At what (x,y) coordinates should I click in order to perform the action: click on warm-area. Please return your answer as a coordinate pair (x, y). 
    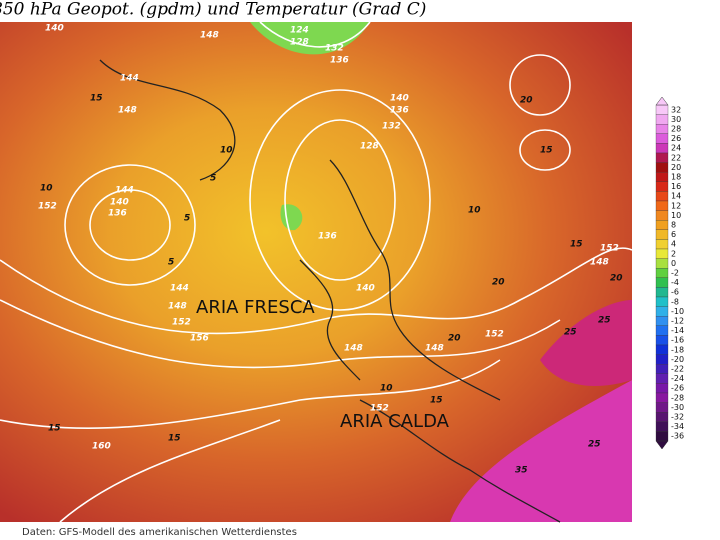
    Looking at the image, I should click on (586, 343).